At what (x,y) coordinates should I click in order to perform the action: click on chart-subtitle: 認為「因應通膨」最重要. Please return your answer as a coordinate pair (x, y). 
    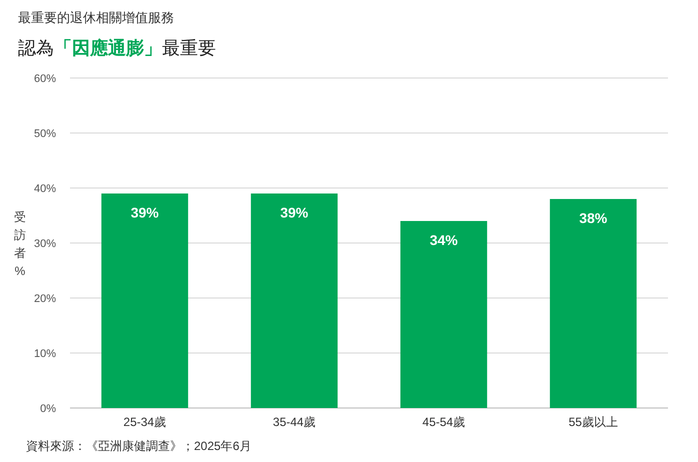
    Looking at the image, I should click on (117, 48).